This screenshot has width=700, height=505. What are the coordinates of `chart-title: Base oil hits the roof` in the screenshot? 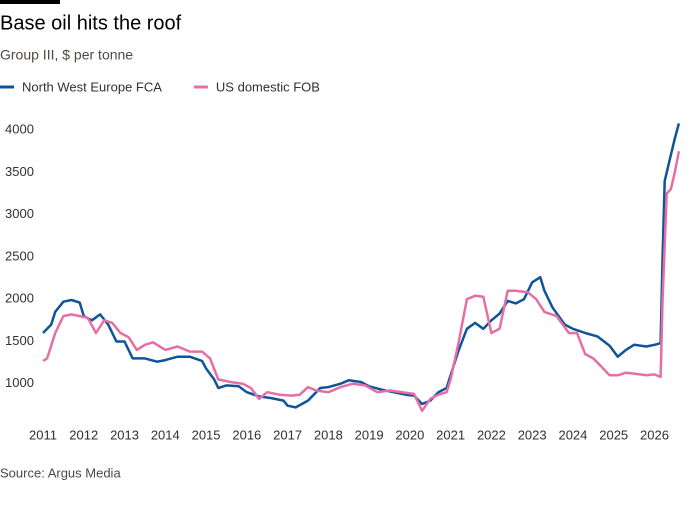 It's located at (91, 23).